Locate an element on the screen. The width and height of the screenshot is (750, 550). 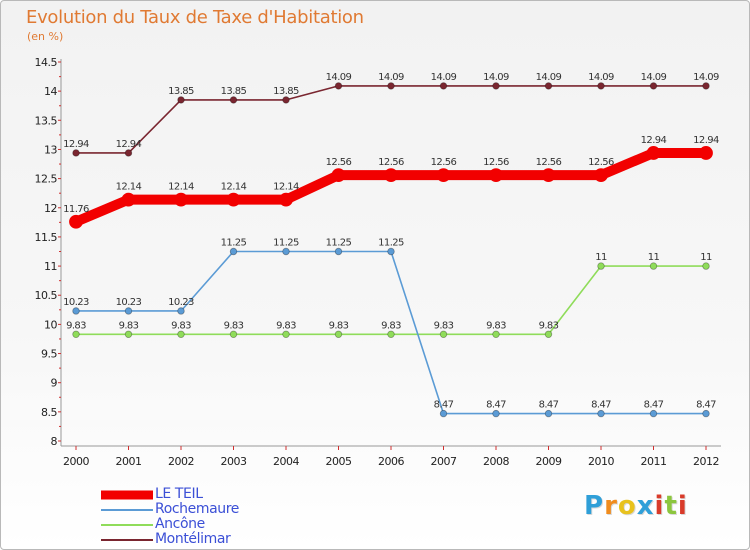
logo-letter: r is located at coordinates (611, 506).